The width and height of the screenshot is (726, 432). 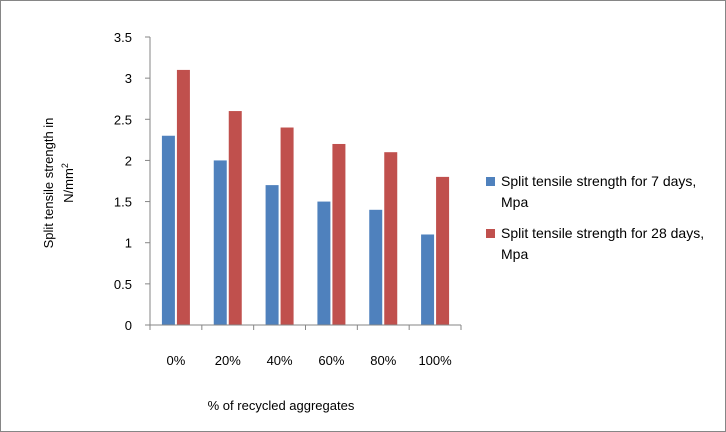 I want to click on x-tick-label: 20%, so click(x=228, y=360).